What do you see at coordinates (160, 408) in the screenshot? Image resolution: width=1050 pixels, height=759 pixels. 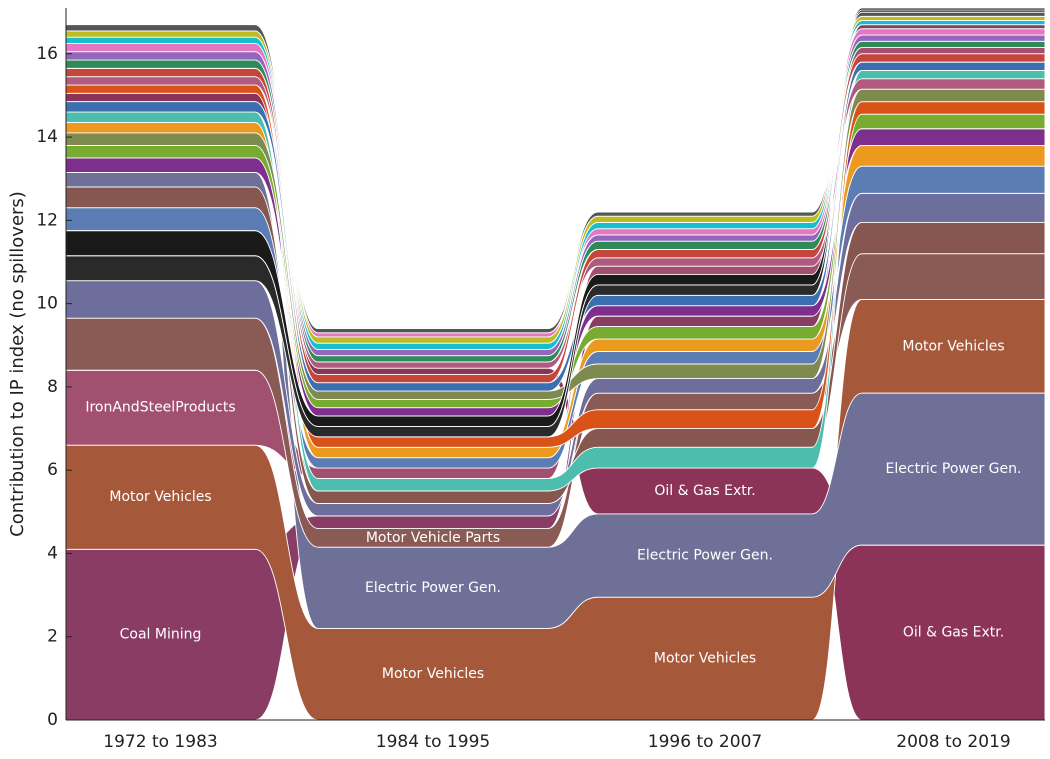 I see `band-label: IronAndSteelProducts` at bounding box center [160, 408].